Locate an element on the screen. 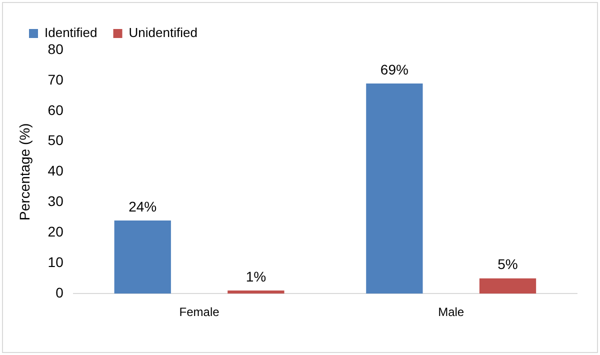  legend-label: Identified is located at coordinates (71, 32).